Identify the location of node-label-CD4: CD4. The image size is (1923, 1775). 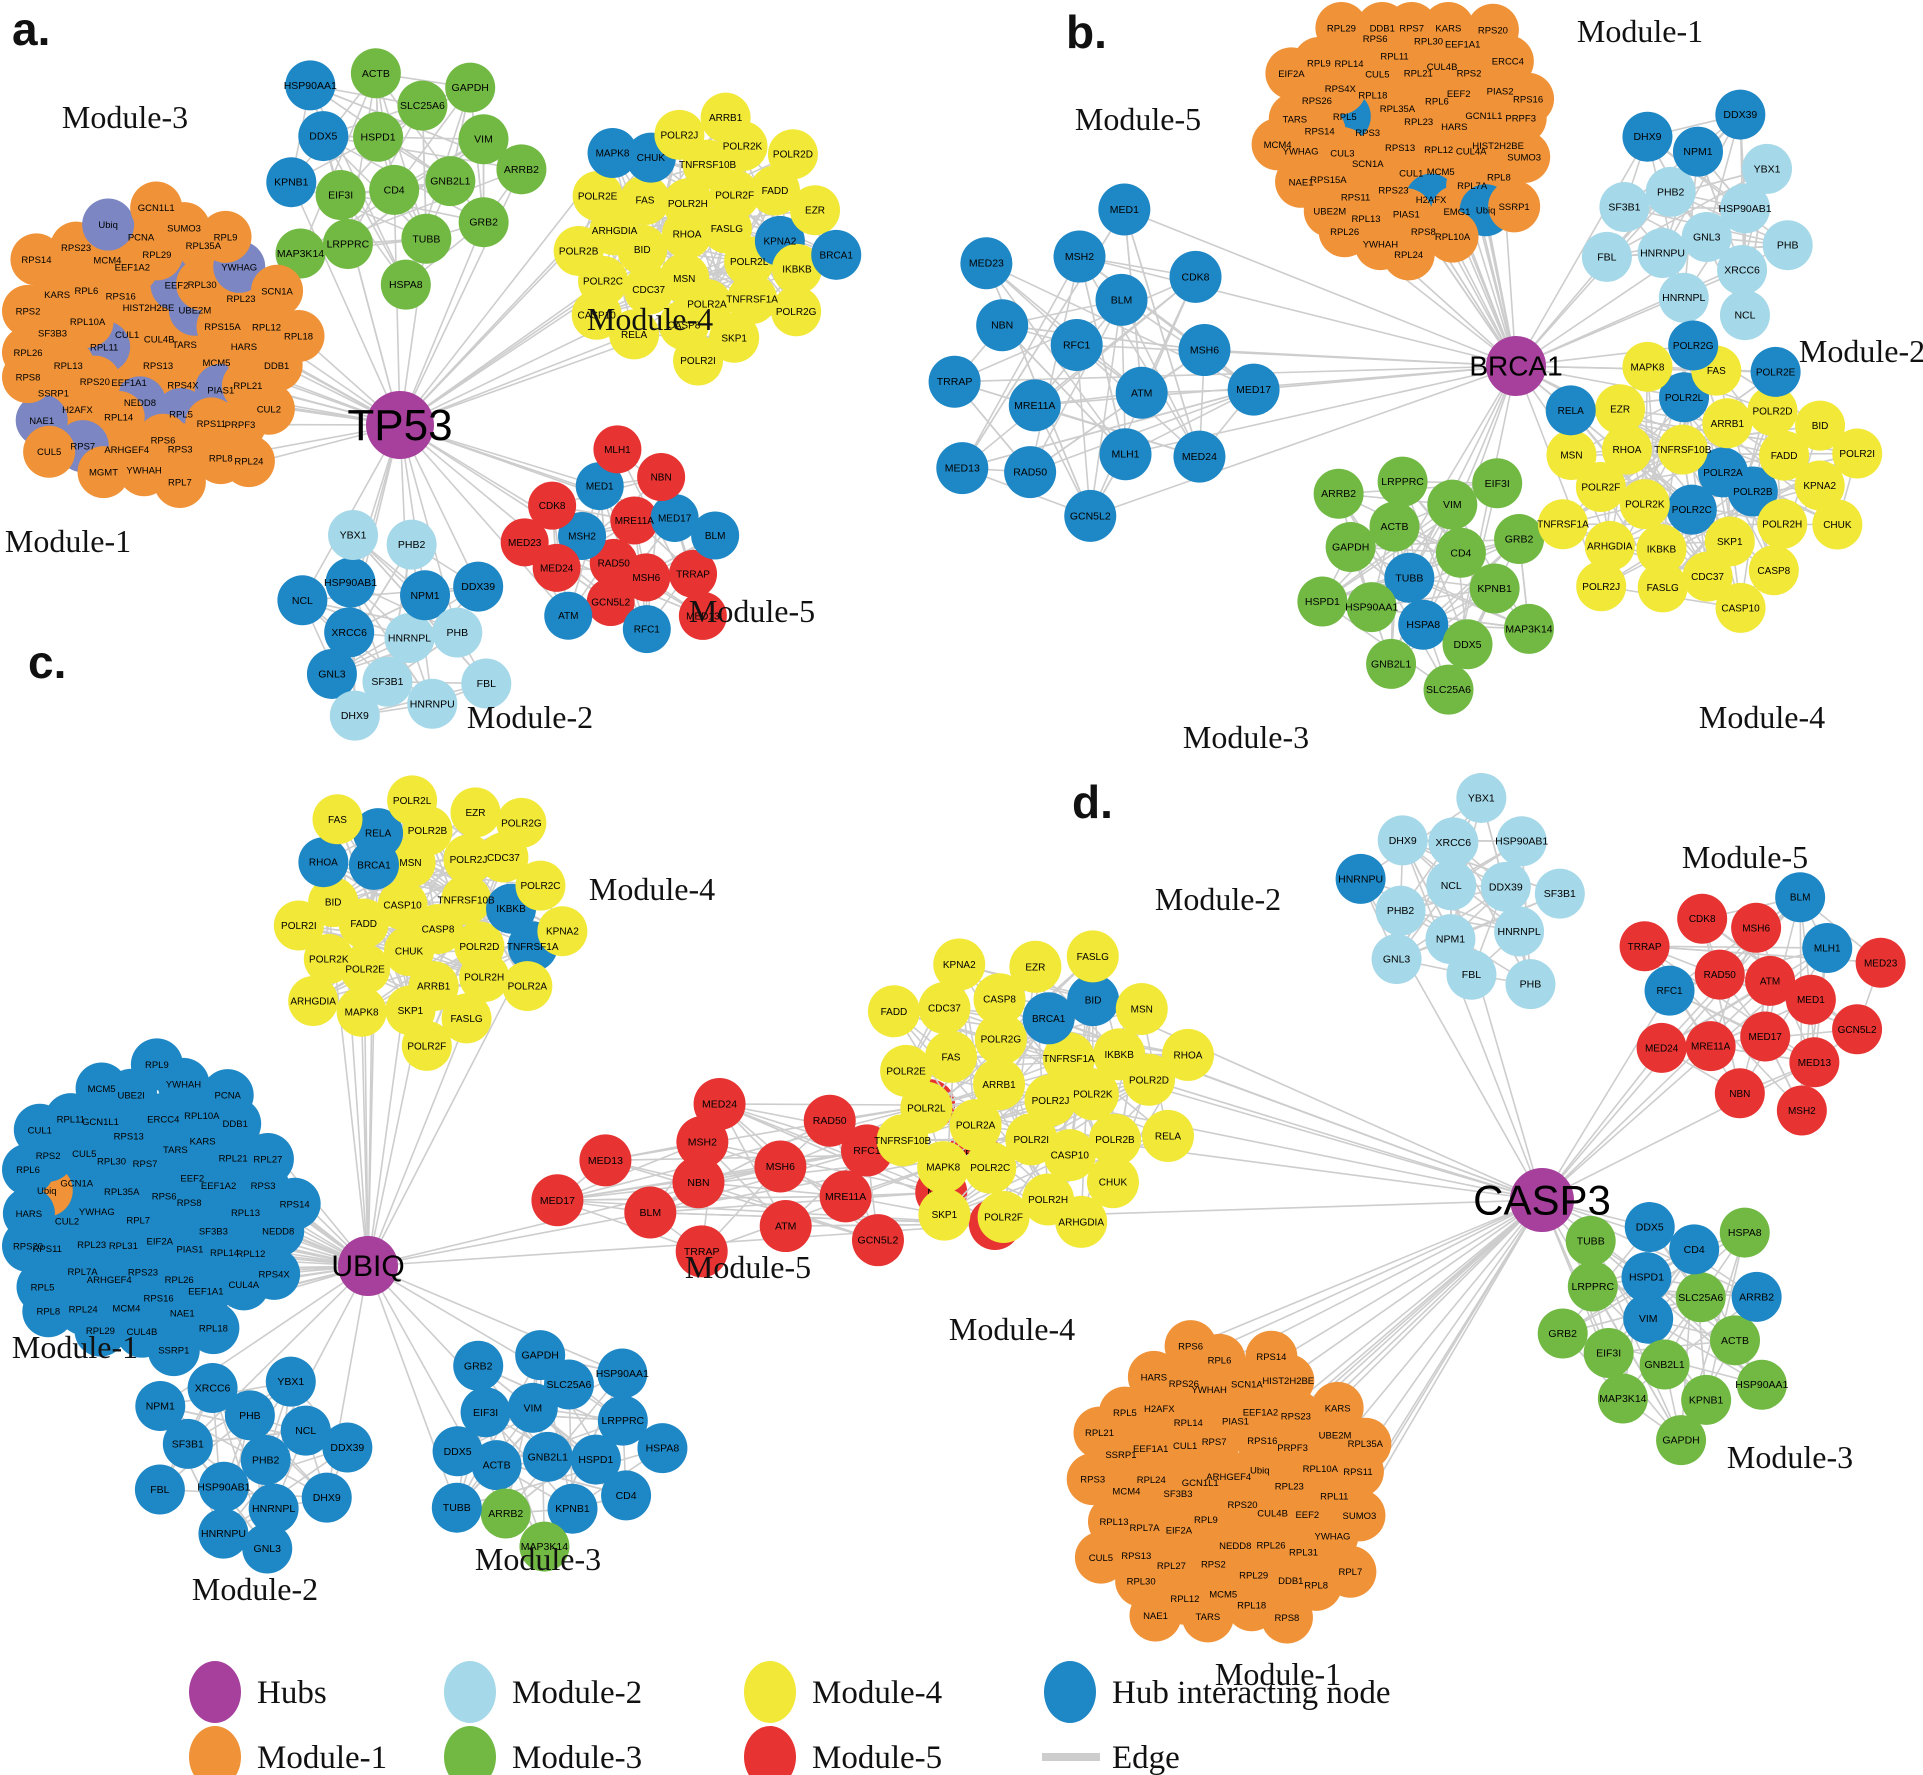
(1460, 553).